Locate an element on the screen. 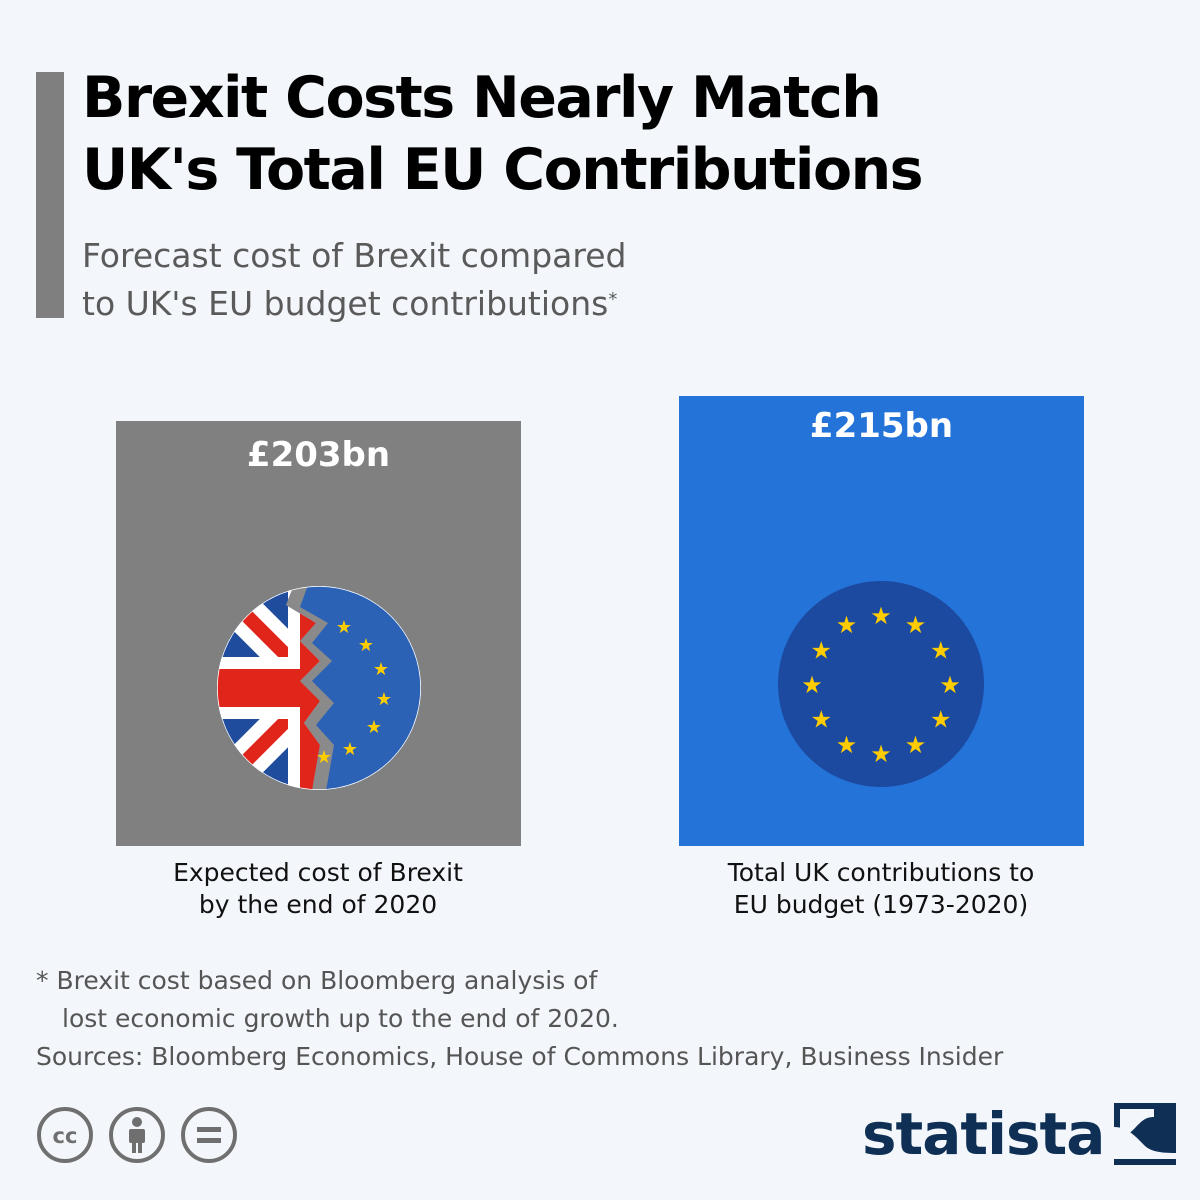 This screenshot has height=1200, width=1200. title-line-2: UK's Total EU Contributions is located at coordinates (503, 170).